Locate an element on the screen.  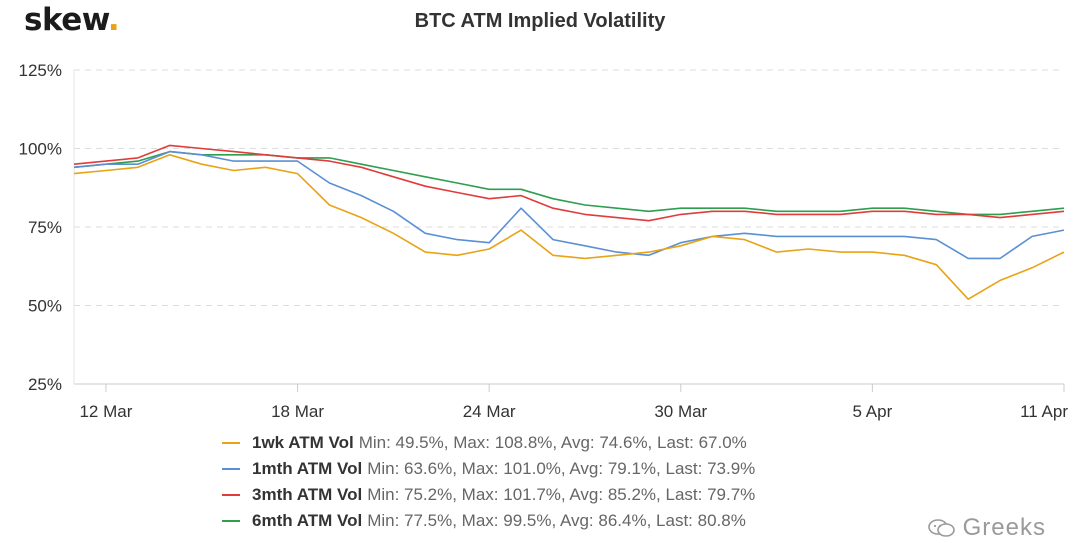
y-axis-ticks: 125% 100% 75% 50% 25% is located at coordinates (40, 227).